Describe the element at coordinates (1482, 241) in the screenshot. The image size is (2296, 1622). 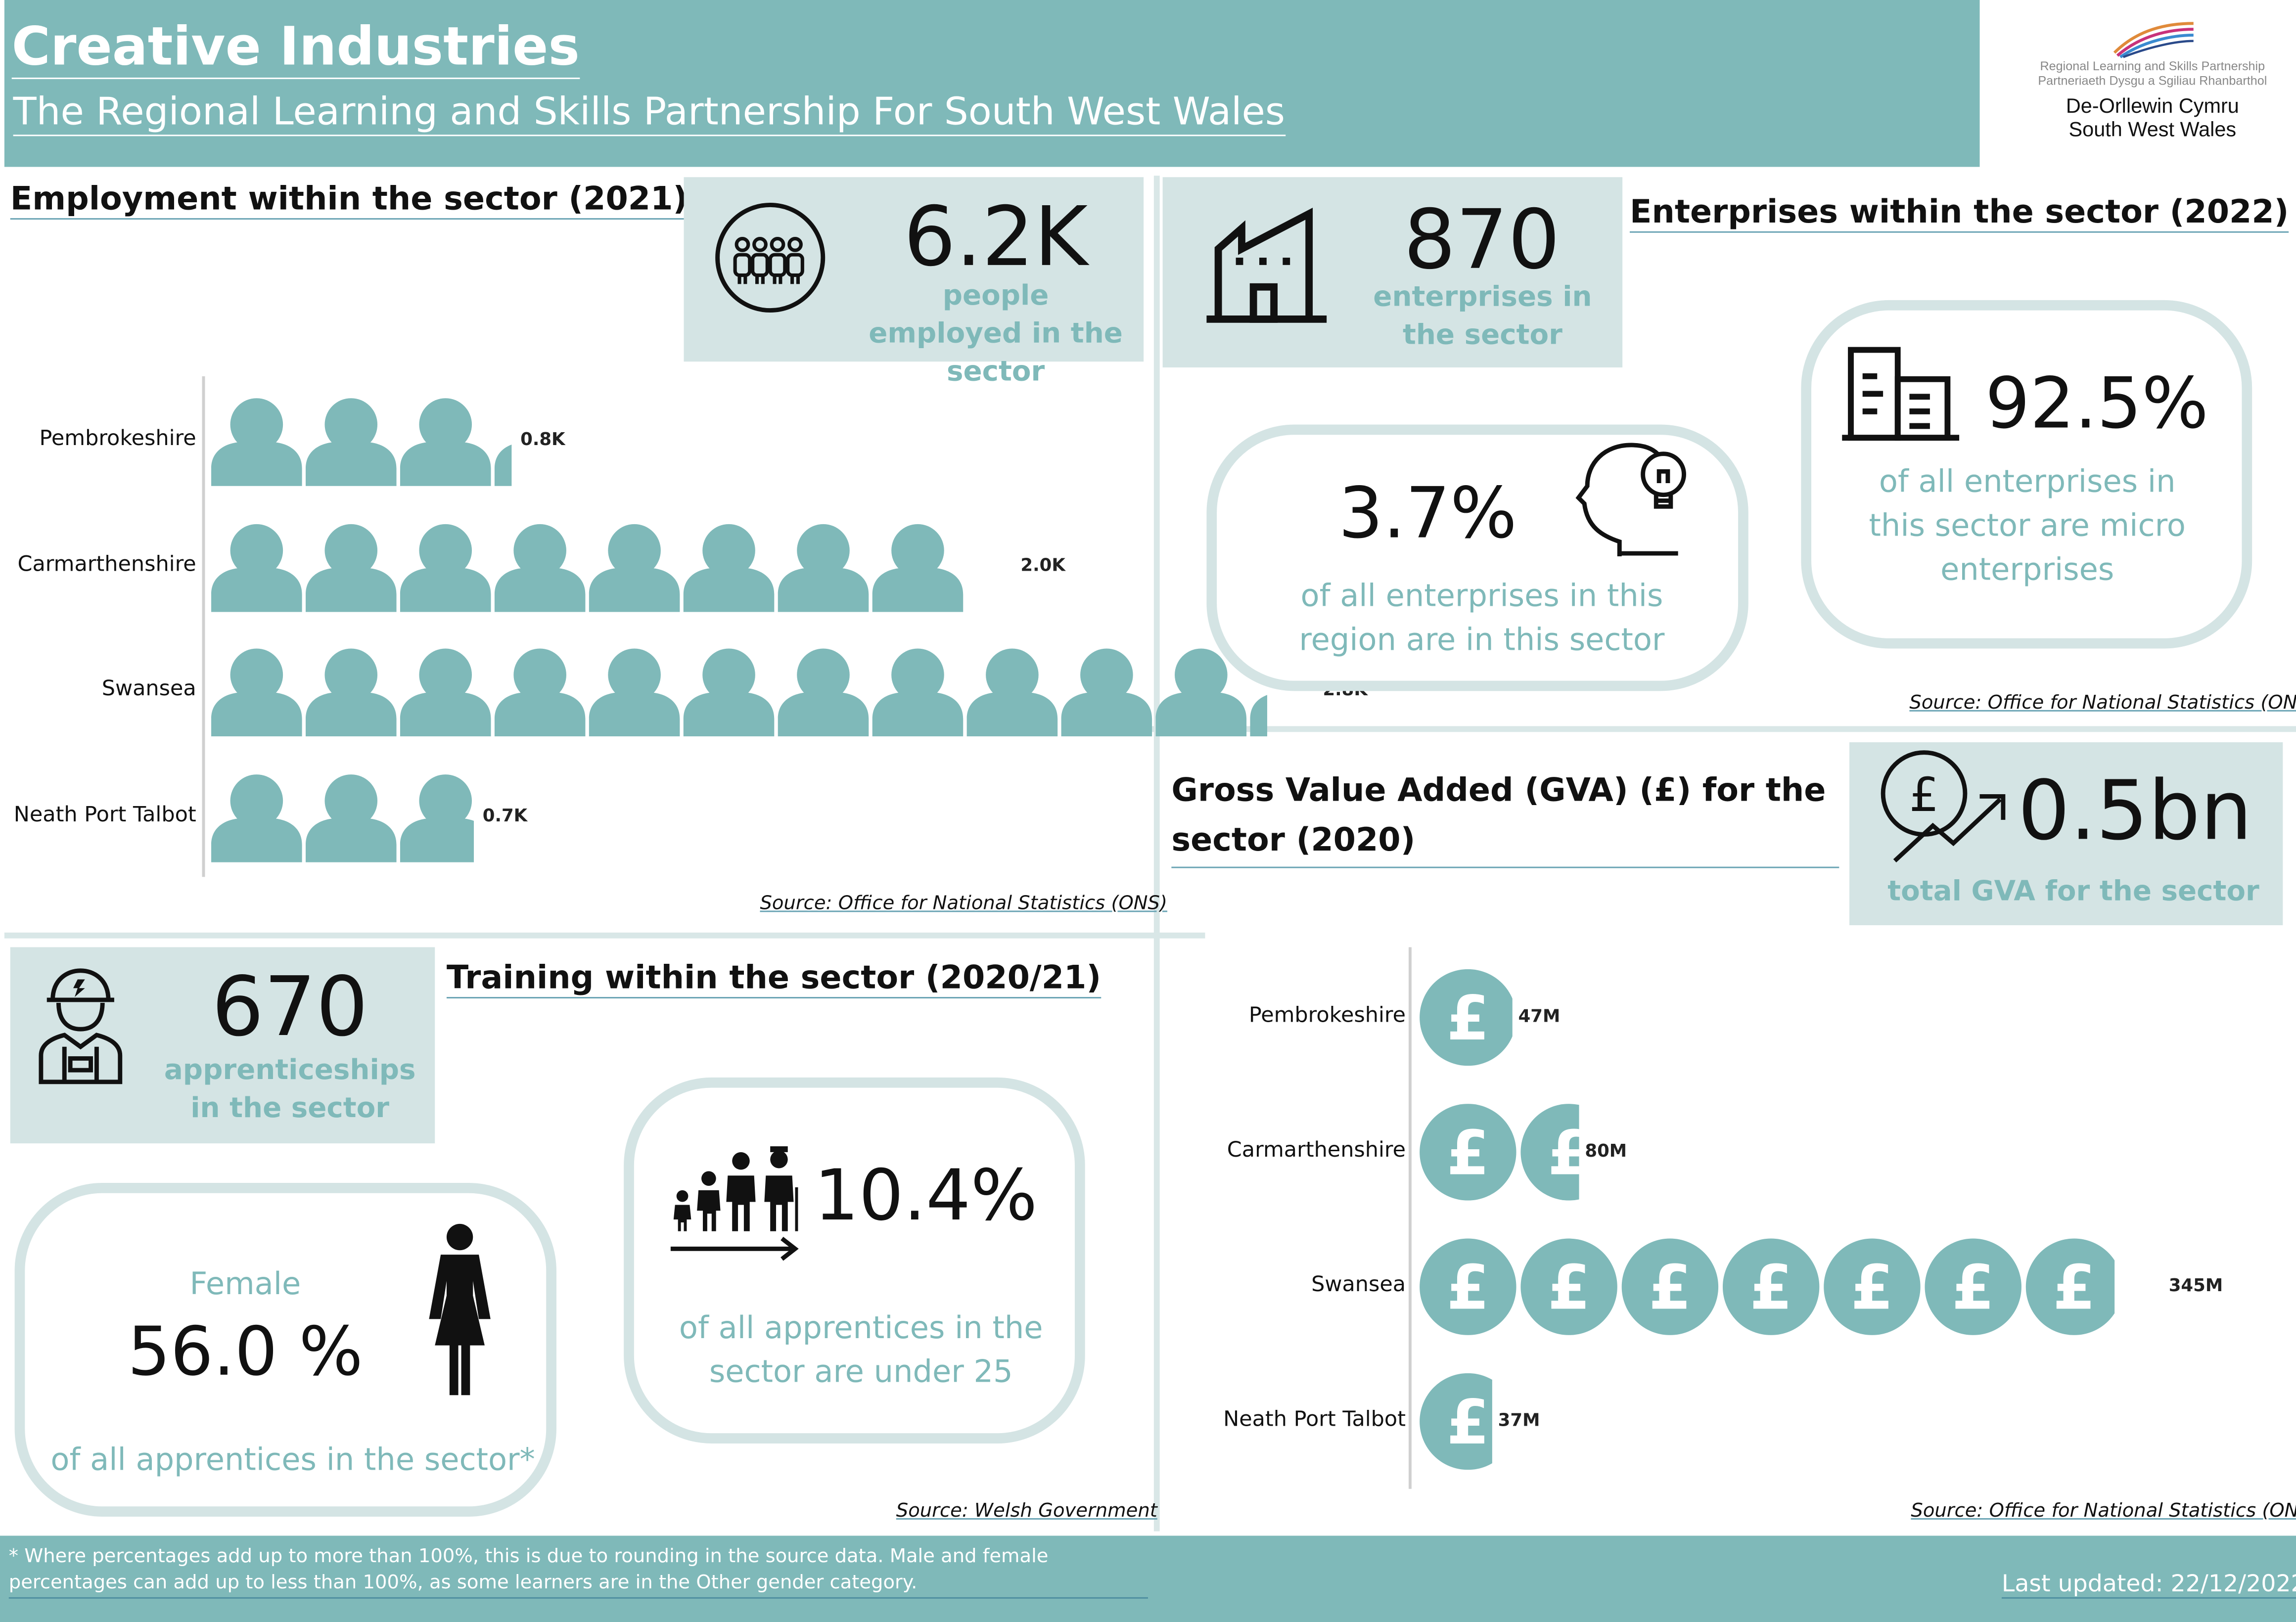
I see `enterprises-stat-value: 870` at that location.